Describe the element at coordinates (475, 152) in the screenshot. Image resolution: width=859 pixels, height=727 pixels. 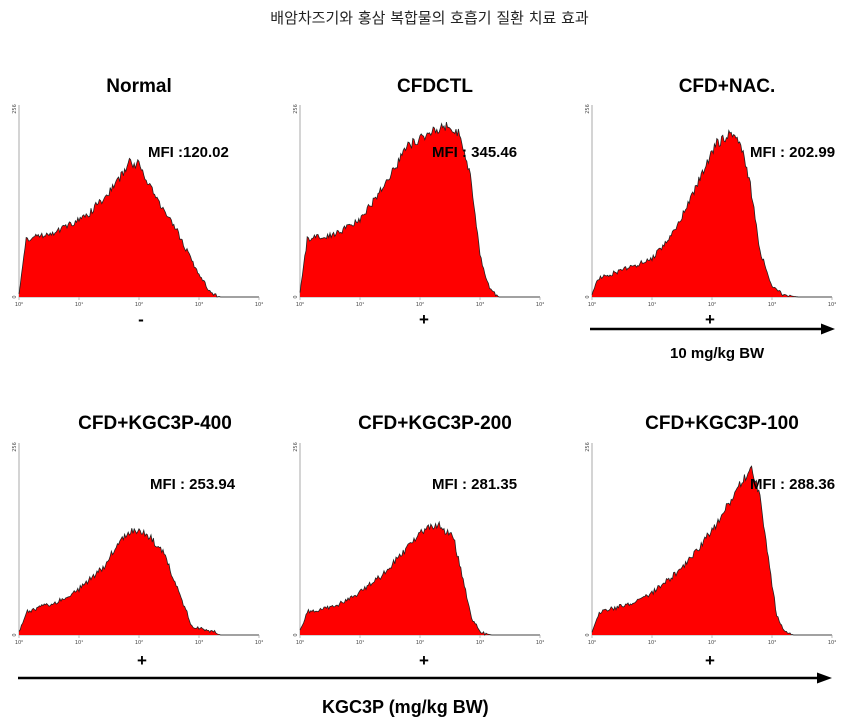
I see `mfi-cfdctl: MFI : 345.46` at that location.